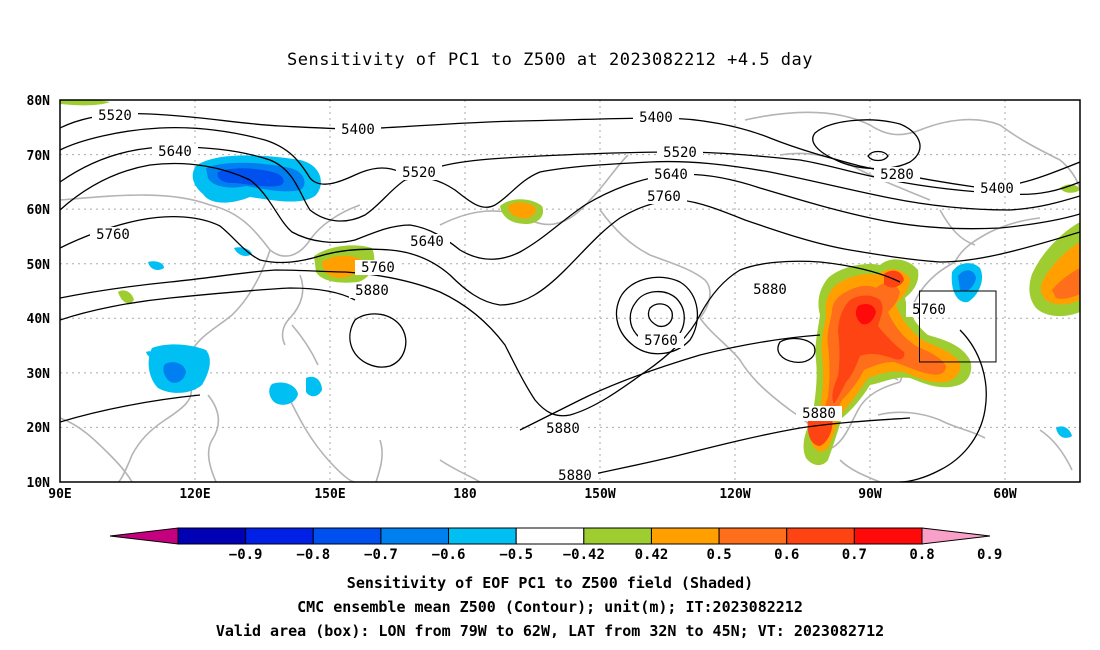 The image size is (1100, 650). What do you see at coordinates (144, 536) in the screenshot?
I see `colorbar-low-triangle` at bounding box center [144, 536].